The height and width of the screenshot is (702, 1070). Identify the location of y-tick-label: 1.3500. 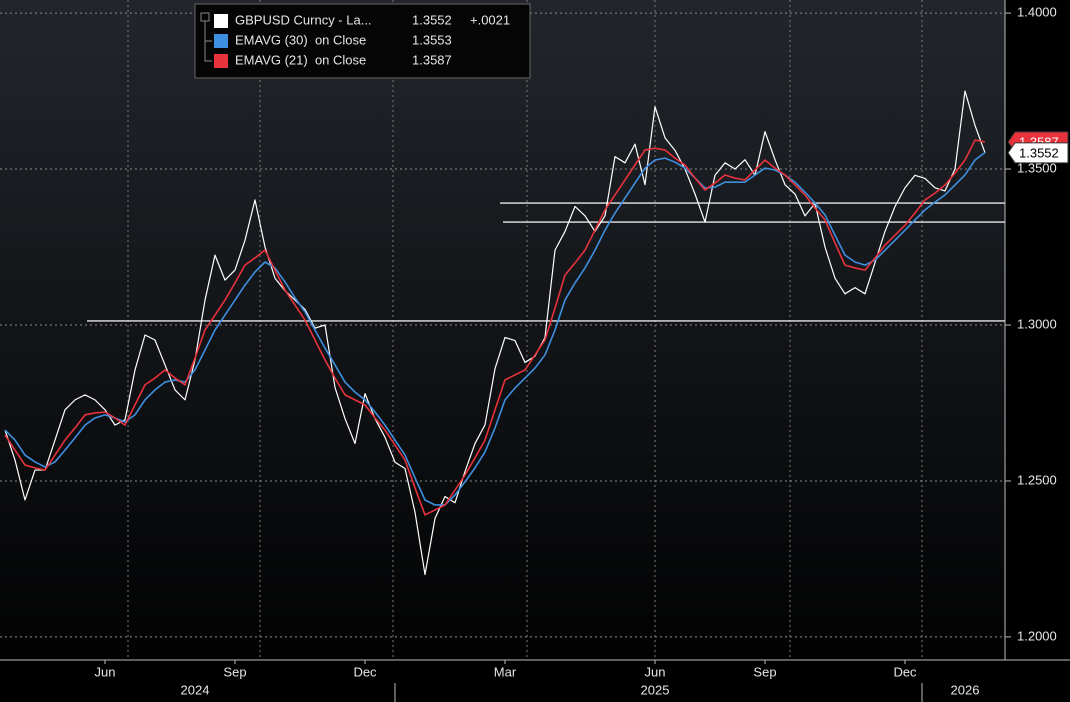
(1037, 167).